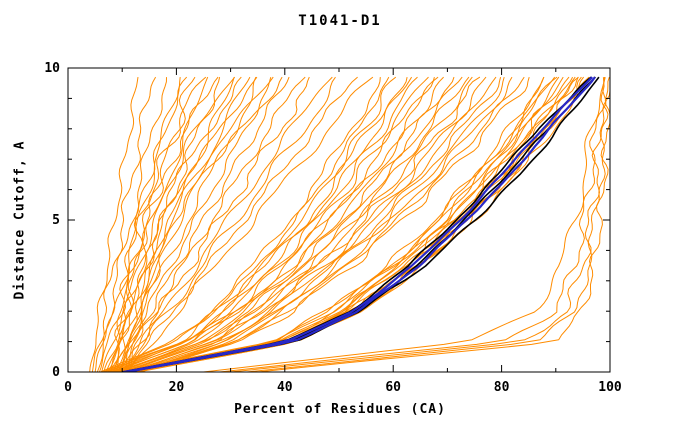 The width and height of the screenshot is (680, 440). I want to click on y-tick-label: 5, so click(56, 220).